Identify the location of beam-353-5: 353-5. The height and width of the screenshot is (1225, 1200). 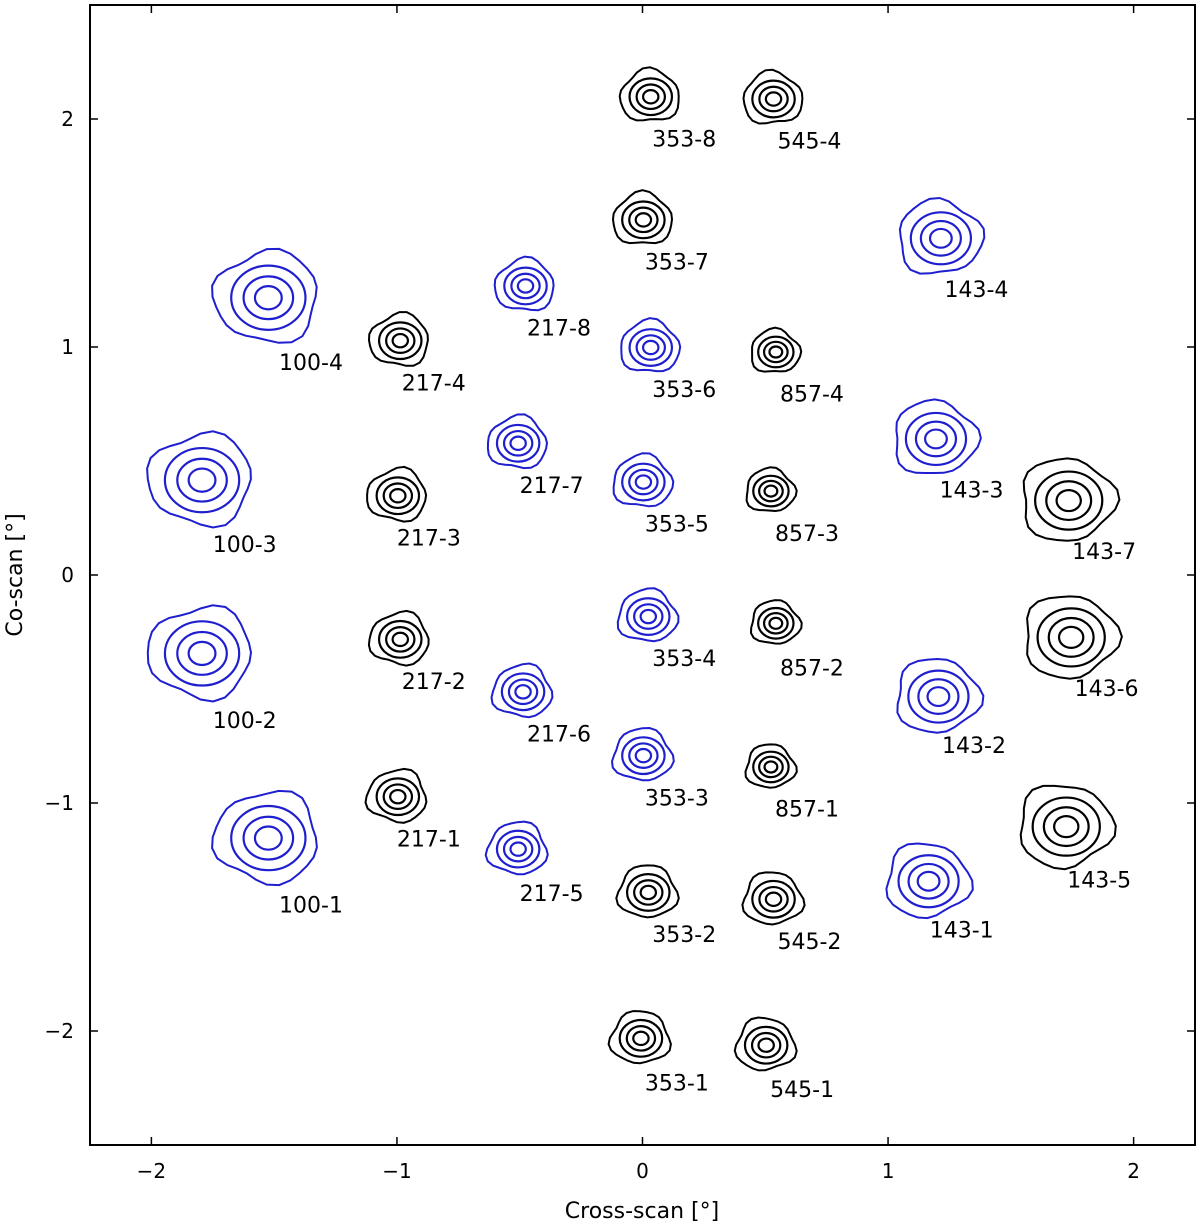
(660, 495).